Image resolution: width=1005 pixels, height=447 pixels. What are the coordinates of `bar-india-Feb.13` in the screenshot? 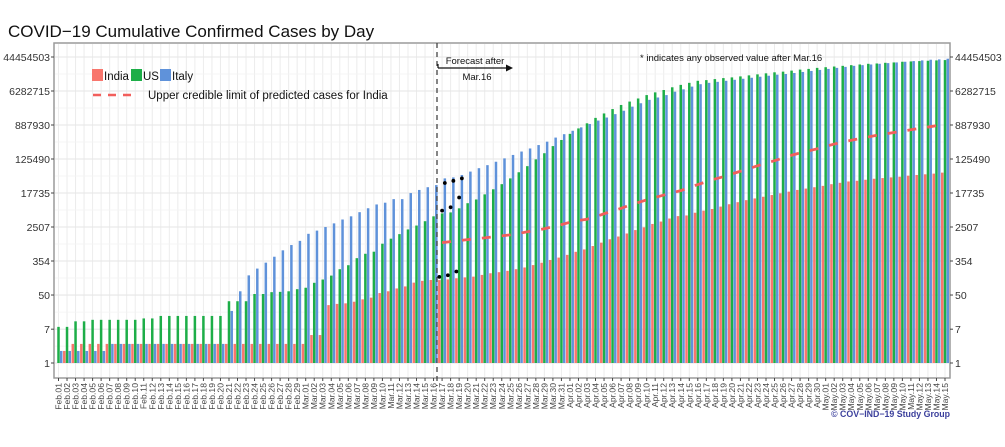 It's located at (158, 353).